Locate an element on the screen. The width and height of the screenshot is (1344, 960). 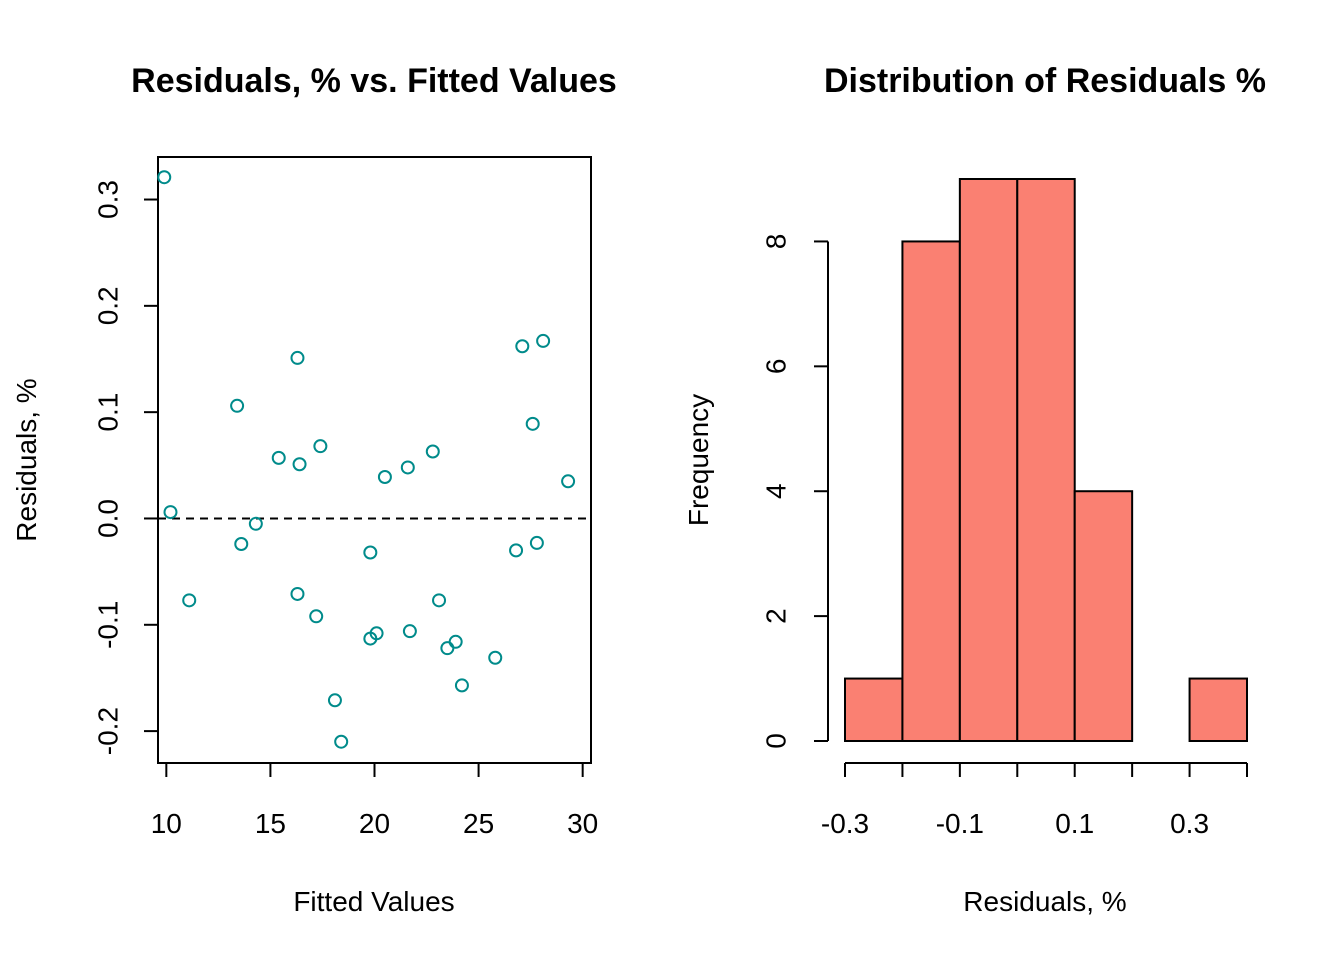
histogram-y-tick-label: 6 is located at coordinates (775, 367).